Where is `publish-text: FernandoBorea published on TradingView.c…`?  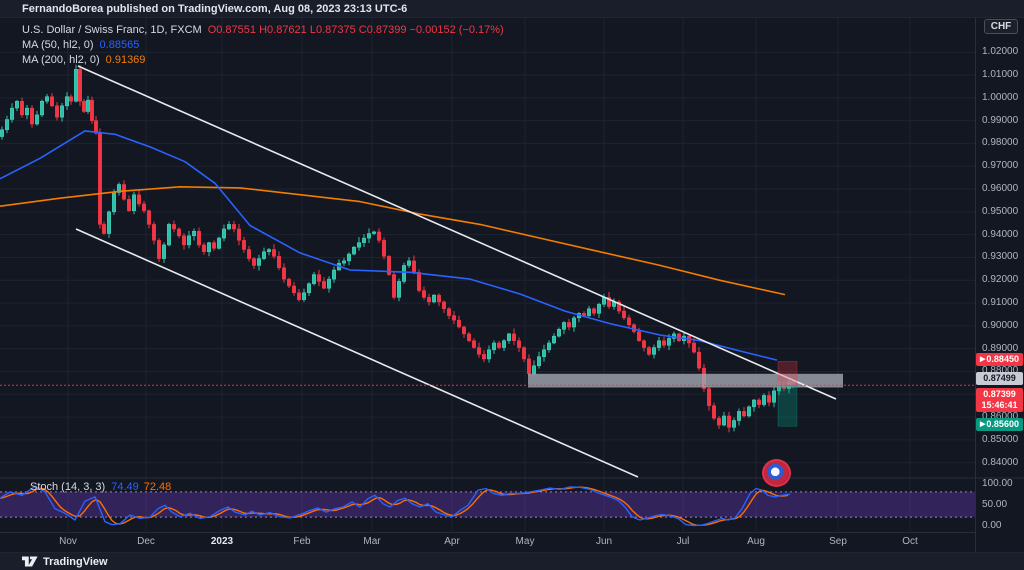 publish-text: FernandoBorea published on TradingView.c… is located at coordinates (215, 9).